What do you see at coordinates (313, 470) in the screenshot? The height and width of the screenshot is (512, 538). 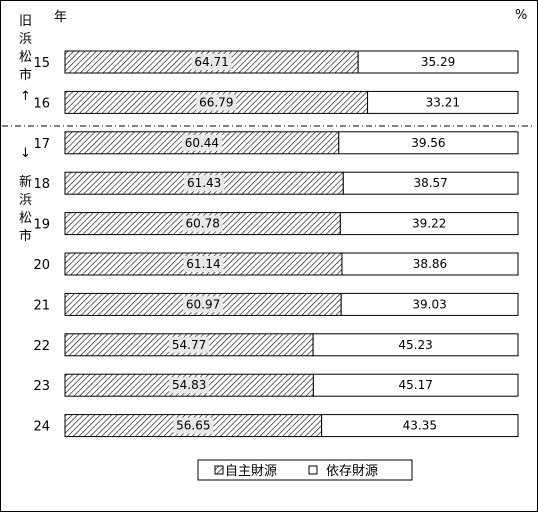 I see `legend-swatch-dependent` at bounding box center [313, 470].